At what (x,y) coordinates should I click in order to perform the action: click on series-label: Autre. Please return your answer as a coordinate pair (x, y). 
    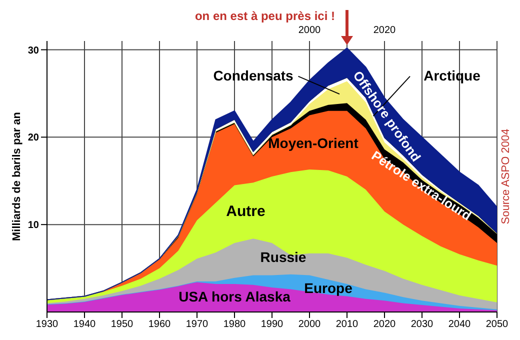
    Looking at the image, I should click on (246, 211).